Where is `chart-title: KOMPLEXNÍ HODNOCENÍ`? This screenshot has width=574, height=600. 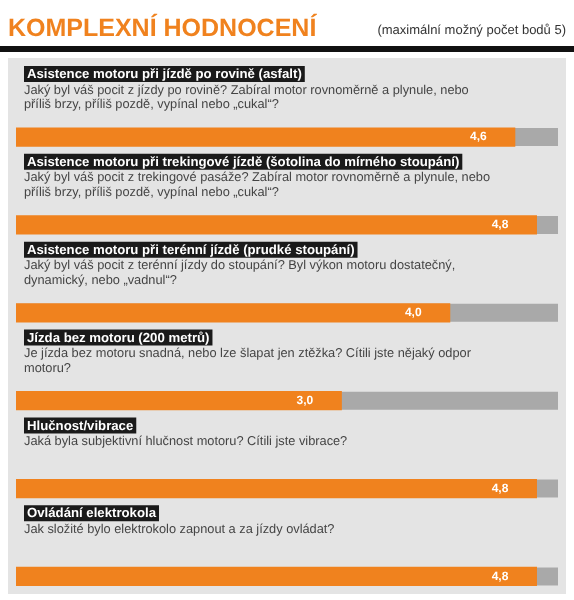
chart-title: KOMPLEXNÍ HODNOCENÍ is located at coordinates (162, 28).